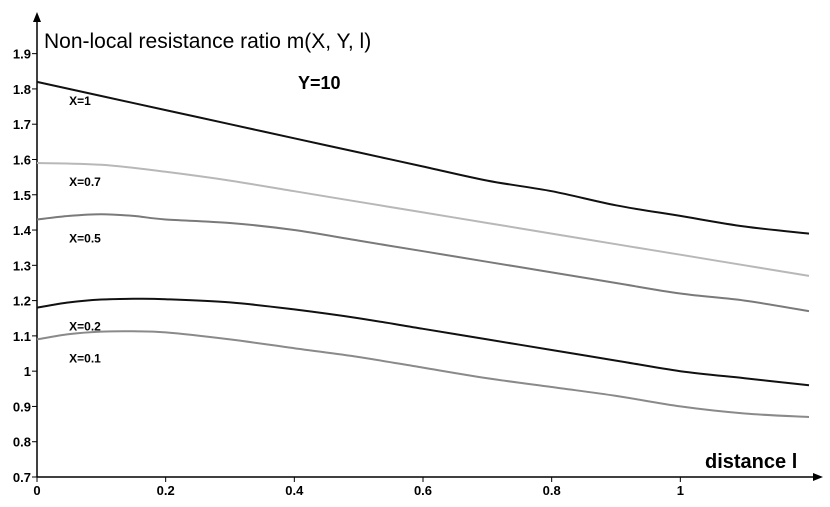 The height and width of the screenshot is (507, 830). Describe the element at coordinates (208, 41) in the screenshot. I see `y-axis-label: Non-local resistance ratio m(X, Y, l)` at that location.